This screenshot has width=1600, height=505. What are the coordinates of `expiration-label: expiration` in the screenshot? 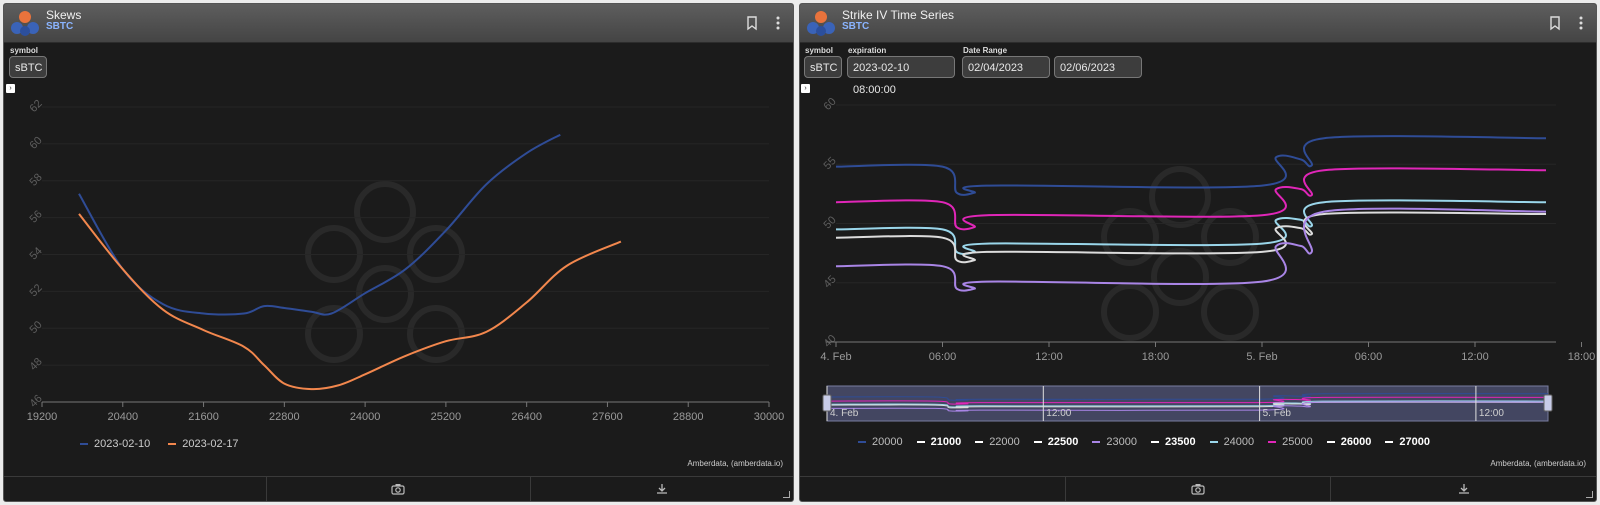 It's located at (867, 50).